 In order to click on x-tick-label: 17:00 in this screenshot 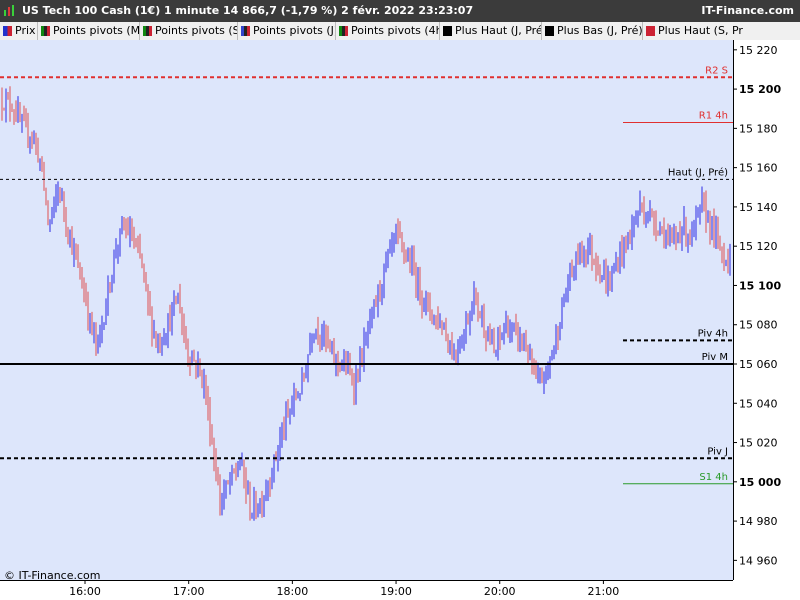, I will do `click(189, 591)`.